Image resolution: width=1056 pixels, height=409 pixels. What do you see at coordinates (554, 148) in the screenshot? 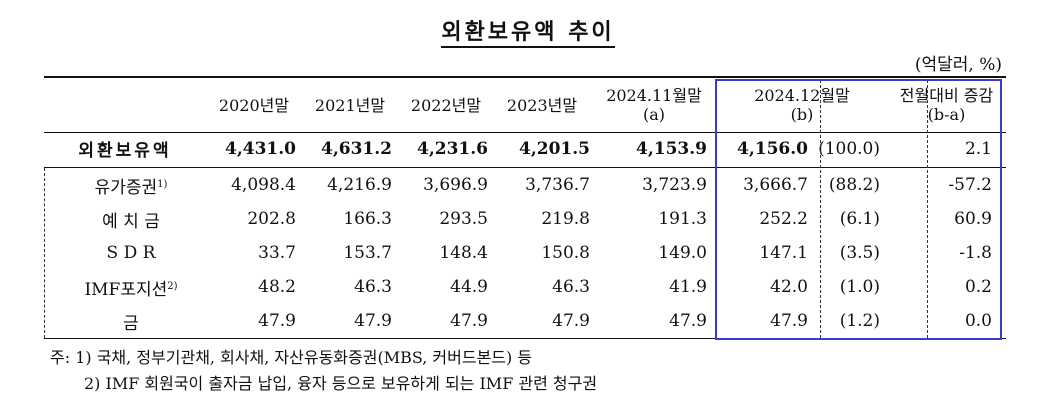
I see `cell: 4,201.5` at bounding box center [554, 148].